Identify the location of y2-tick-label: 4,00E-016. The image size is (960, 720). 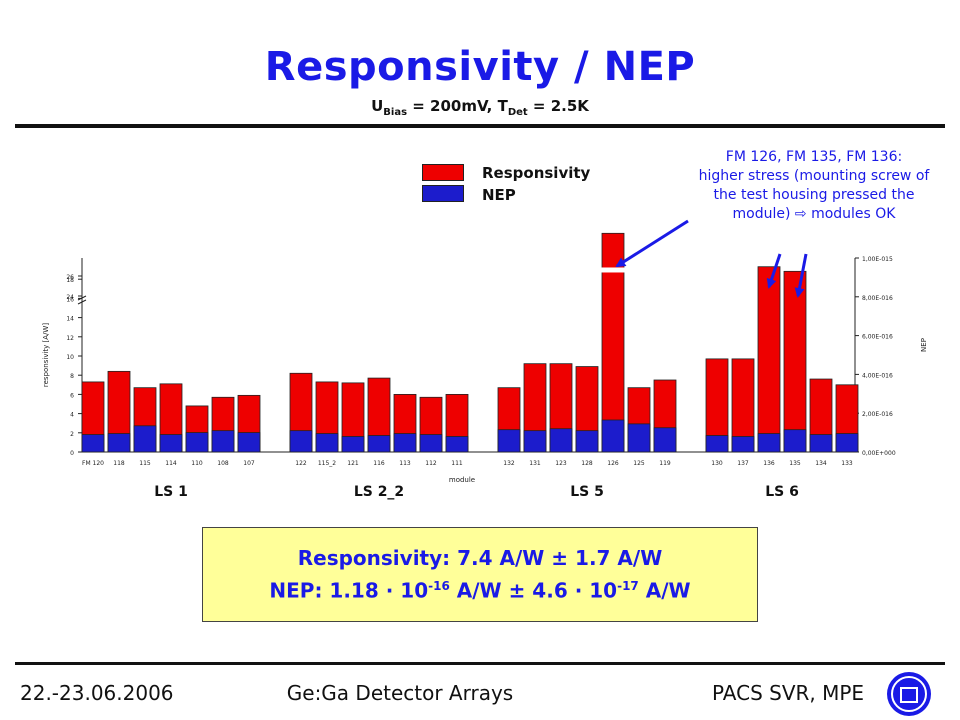
(877, 375).